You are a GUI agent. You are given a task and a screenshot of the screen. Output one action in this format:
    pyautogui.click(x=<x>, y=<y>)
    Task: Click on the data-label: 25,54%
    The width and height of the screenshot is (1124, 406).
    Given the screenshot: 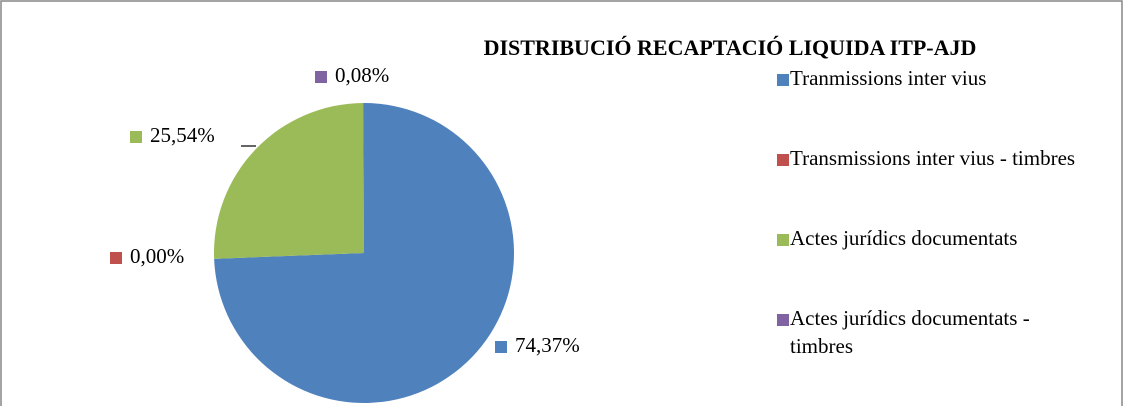 What is the action you would take?
    pyautogui.click(x=182, y=135)
    